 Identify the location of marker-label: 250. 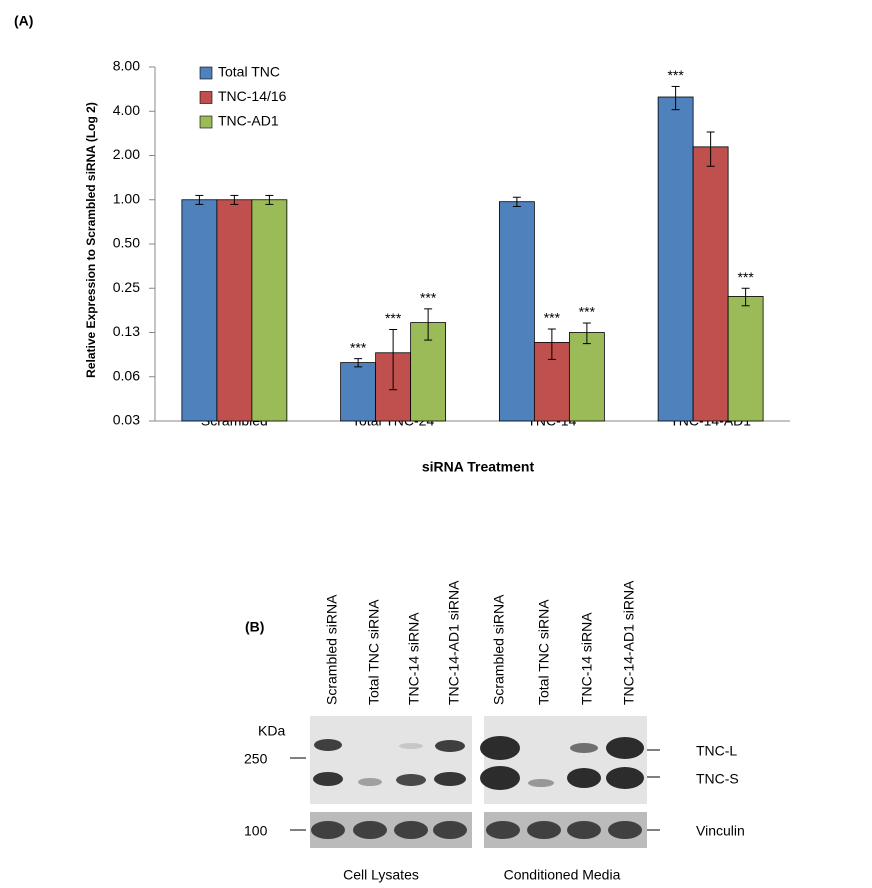
(256, 759).